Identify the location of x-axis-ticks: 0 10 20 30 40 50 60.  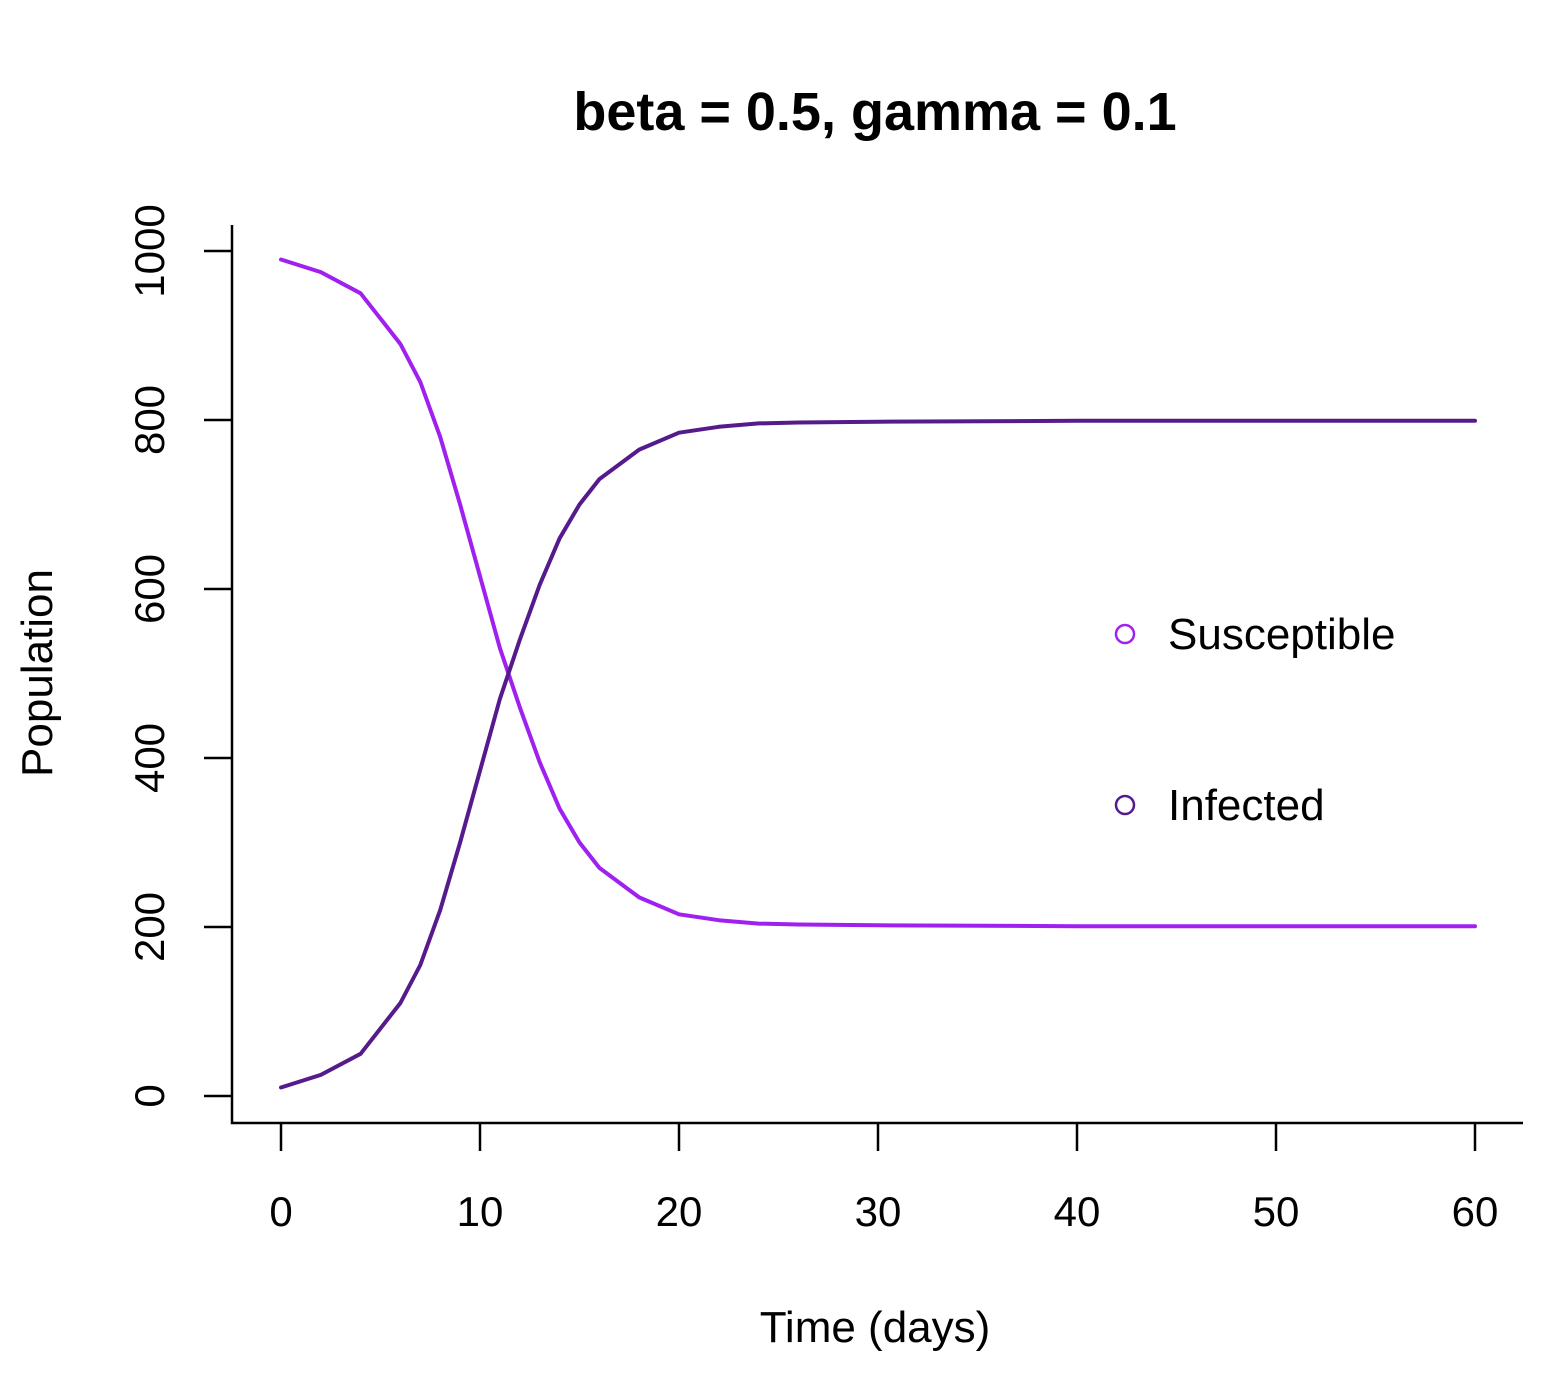
(883, 1179).